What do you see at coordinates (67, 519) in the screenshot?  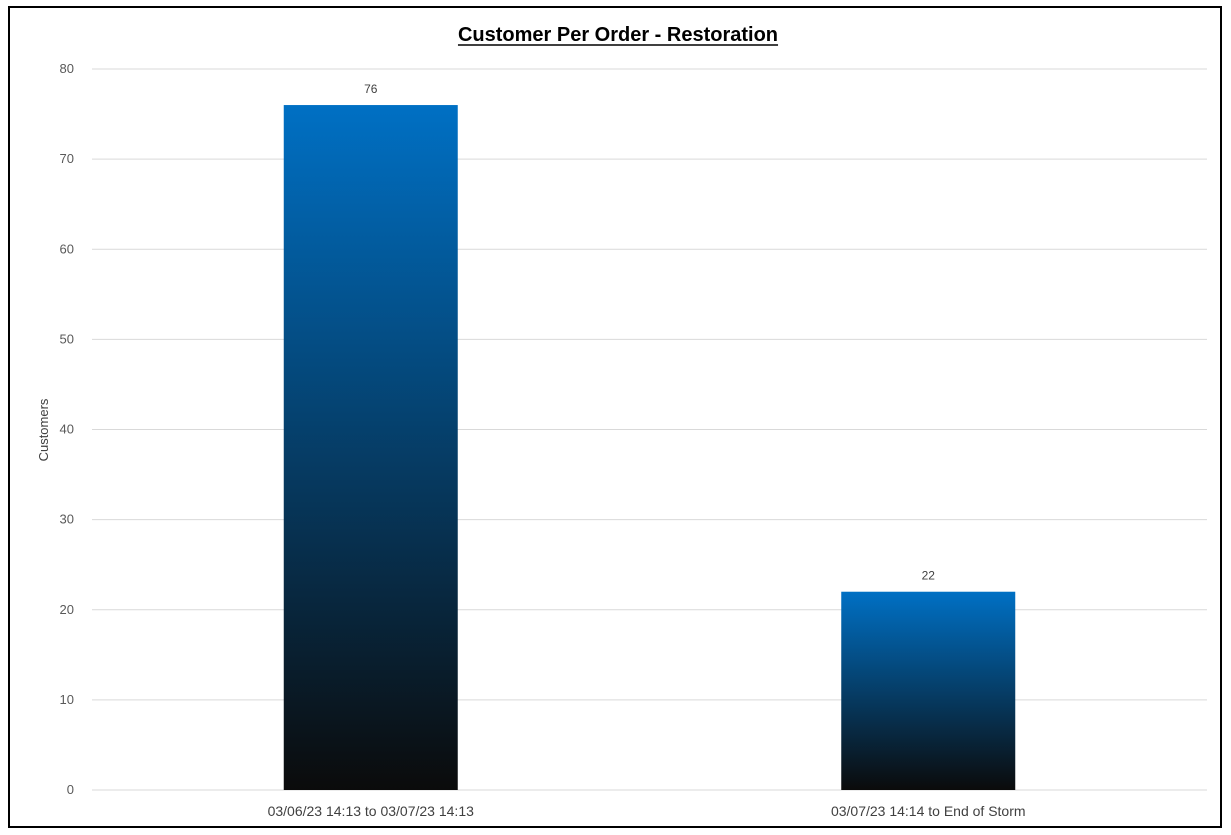 I see `y-tick-label: 30` at bounding box center [67, 519].